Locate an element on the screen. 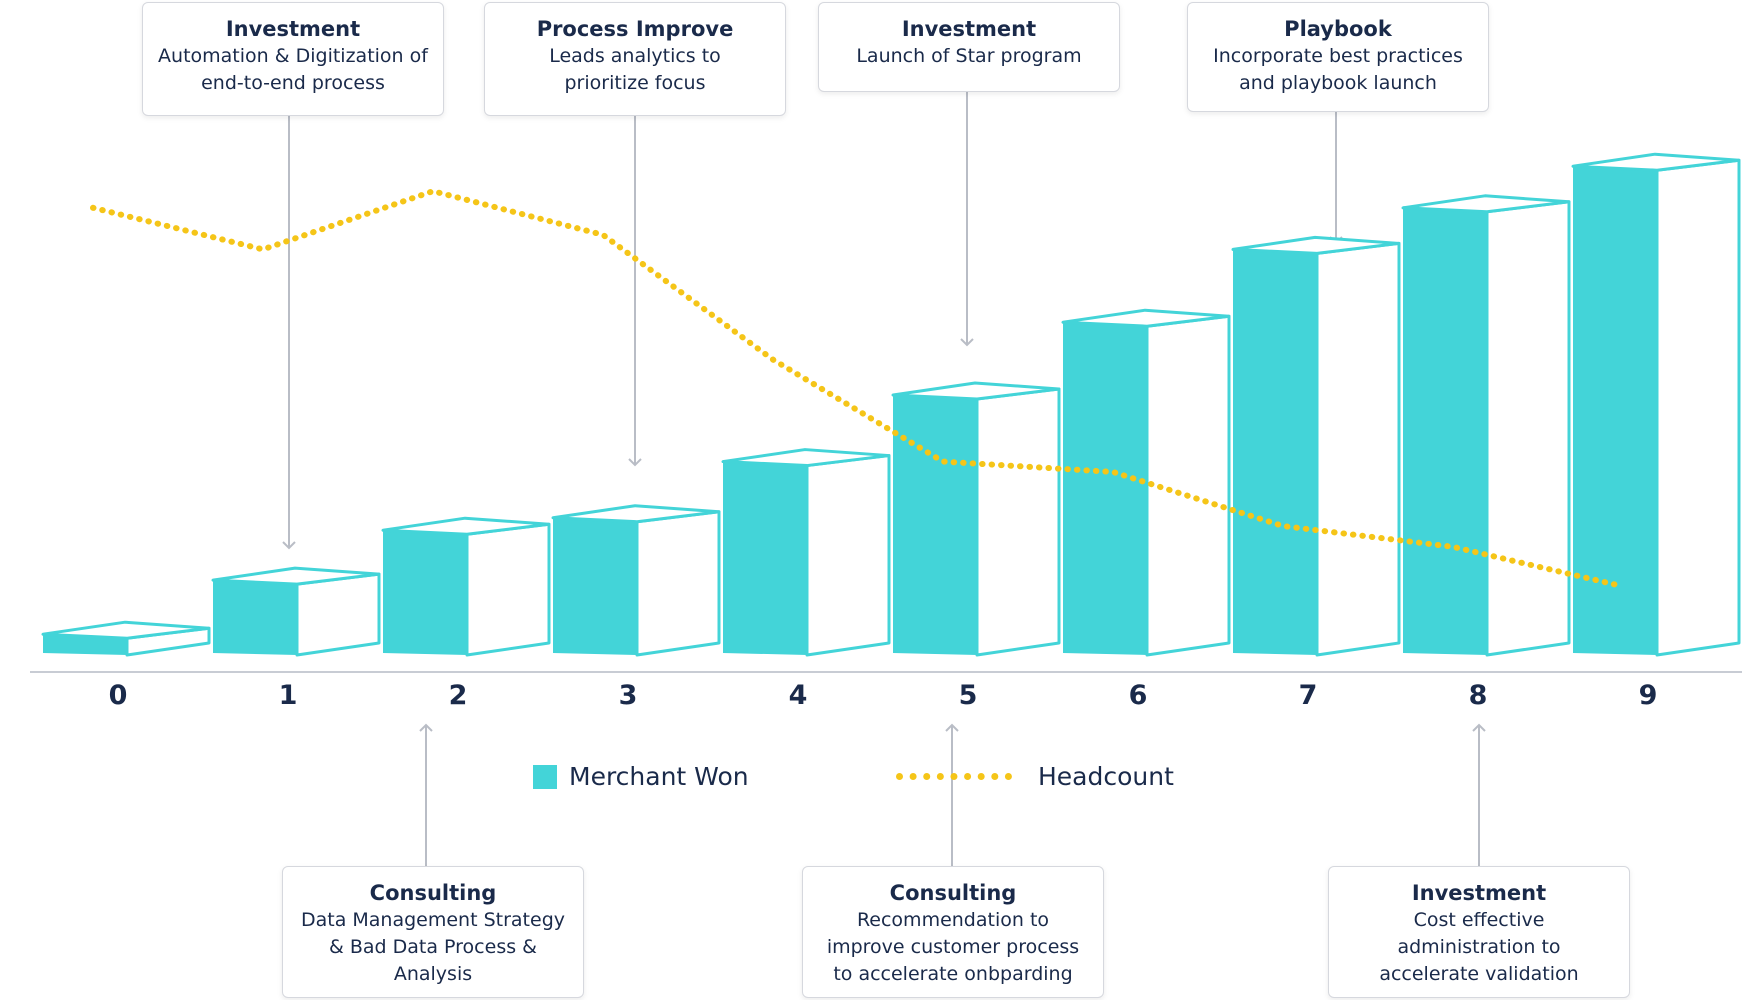  x-tick-label: 7 is located at coordinates (1308, 695).